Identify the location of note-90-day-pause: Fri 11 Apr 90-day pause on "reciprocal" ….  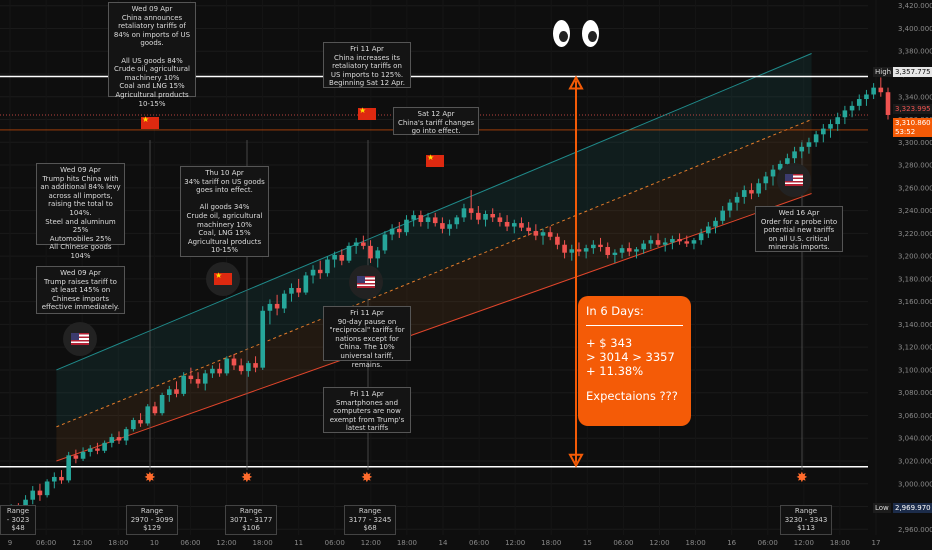
(367, 337).